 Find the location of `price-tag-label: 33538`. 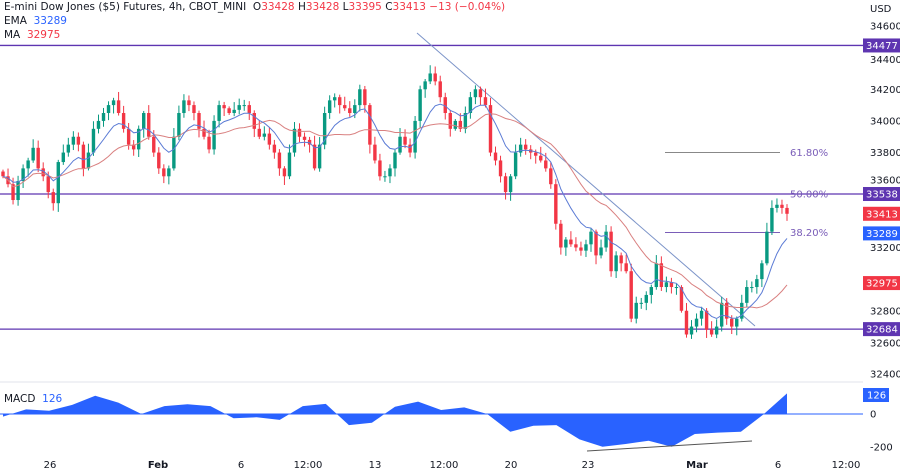

price-tag-label: 33538 is located at coordinates (882, 195).